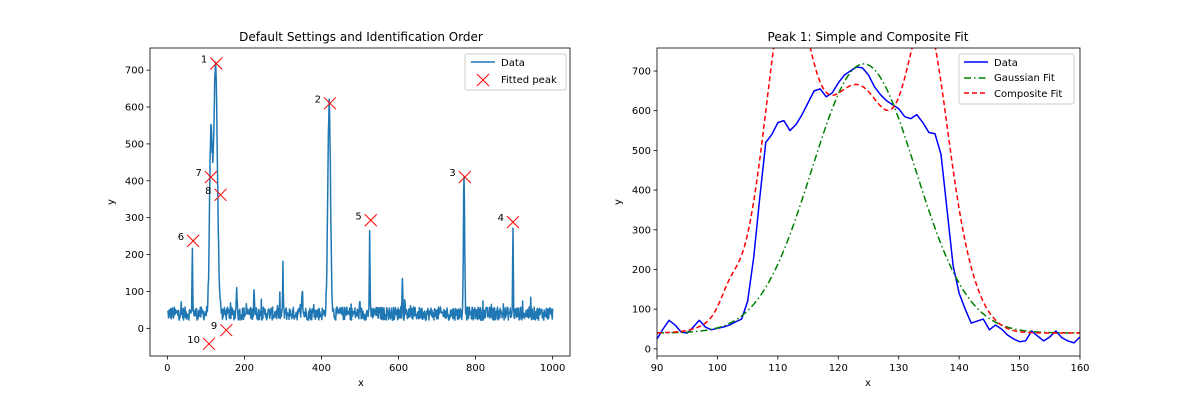 The height and width of the screenshot is (404, 1200). I want to click on left-y-tick-label: 500, so click(134, 144).